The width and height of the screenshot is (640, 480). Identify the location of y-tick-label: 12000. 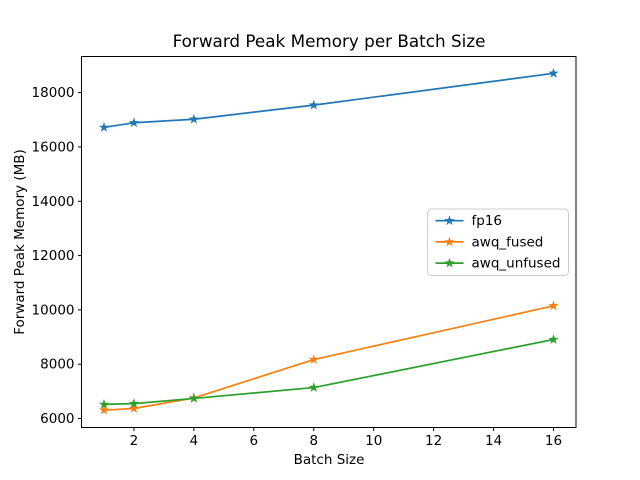
(53, 256).